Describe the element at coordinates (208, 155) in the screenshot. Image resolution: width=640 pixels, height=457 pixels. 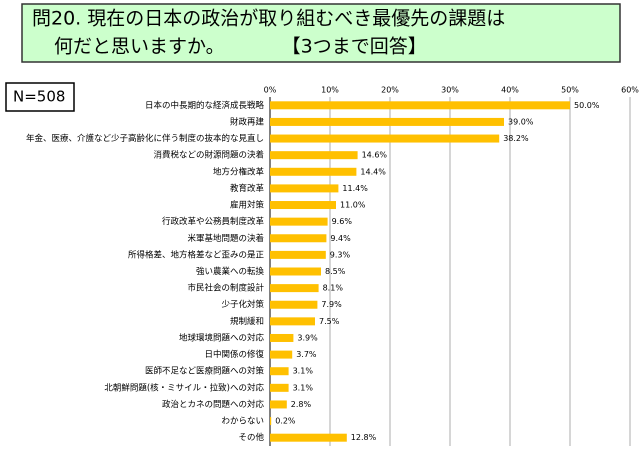
I see `y-tick-label: 消費税などの財源問題の決着` at that location.